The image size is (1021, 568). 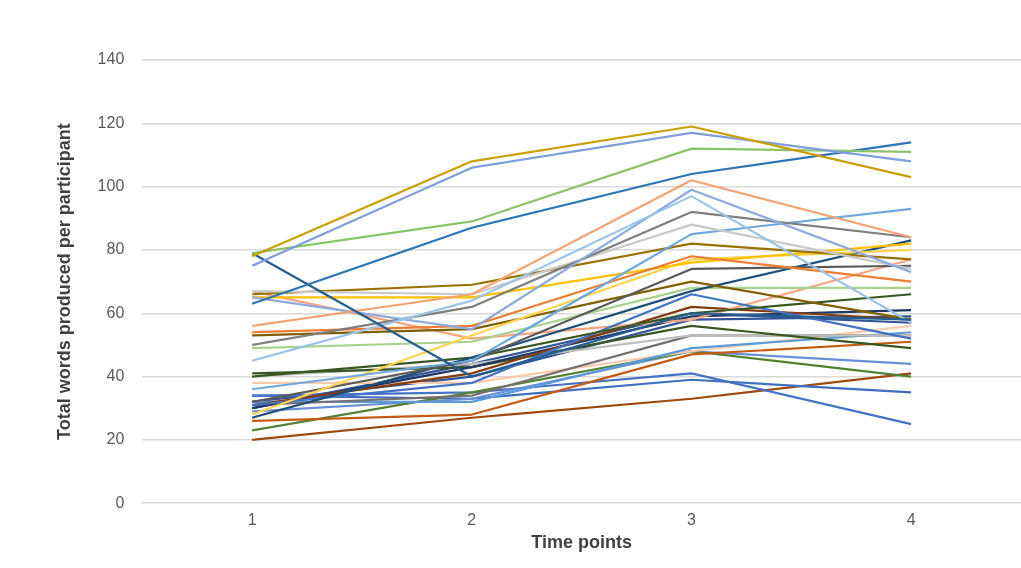 I want to click on y-tick-label: 100, so click(x=111, y=186).